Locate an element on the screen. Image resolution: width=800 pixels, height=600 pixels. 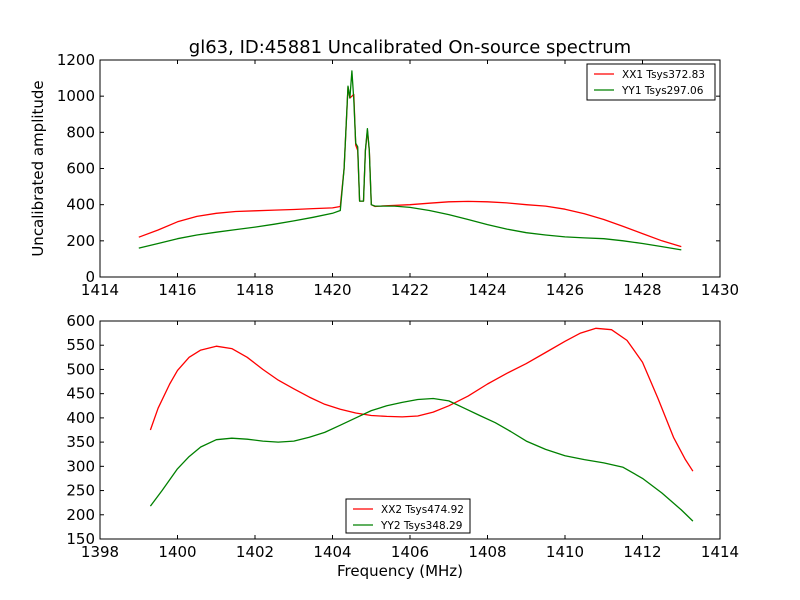
legend-label: XX2 Tsys474.92 is located at coordinates (422, 510).